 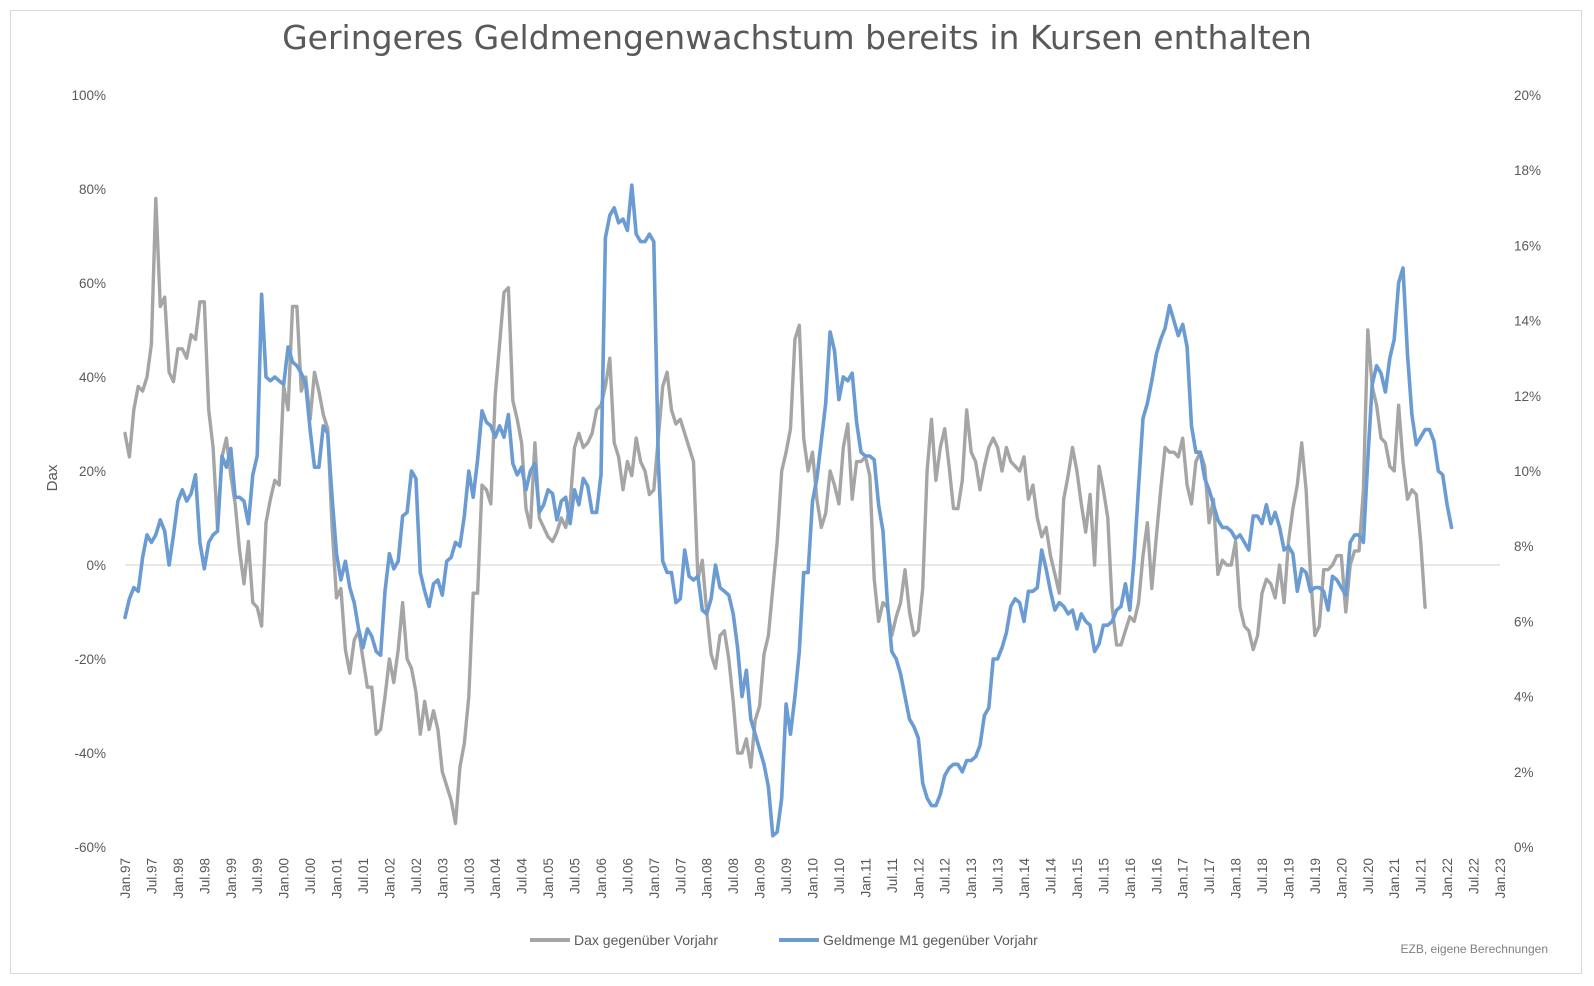 What do you see at coordinates (1024, 878) in the screenshot?
I see `x-tick-label: Jan.14` at bounding box center [1024, 878].